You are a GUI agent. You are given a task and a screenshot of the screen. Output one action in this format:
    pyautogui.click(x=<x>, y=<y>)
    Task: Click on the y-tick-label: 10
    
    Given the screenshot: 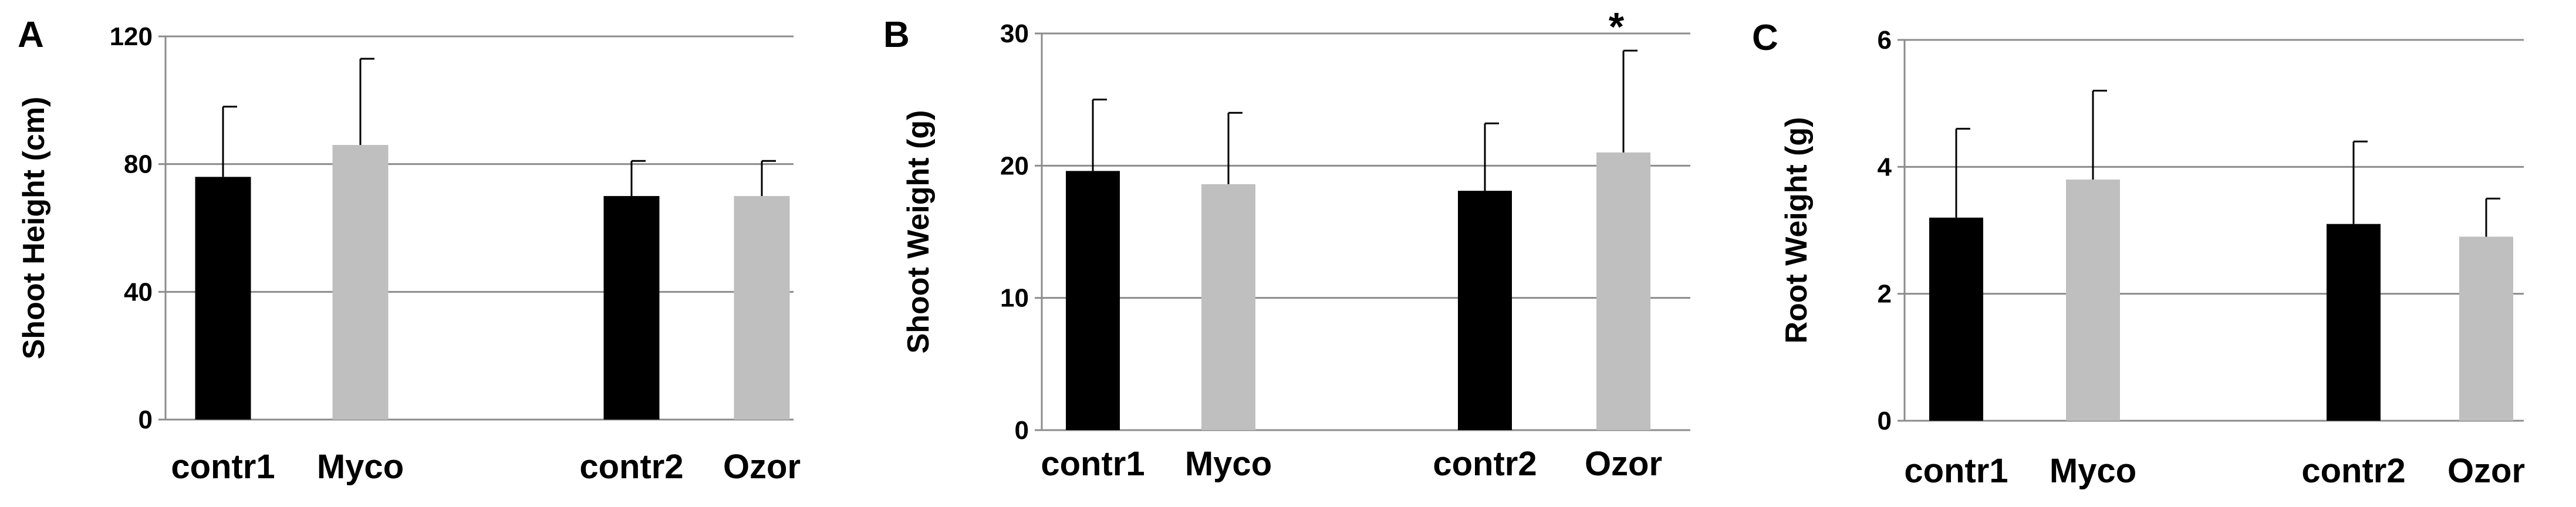 What is the action you would take?
    pyautogui.click(x=1015, y=299)
    